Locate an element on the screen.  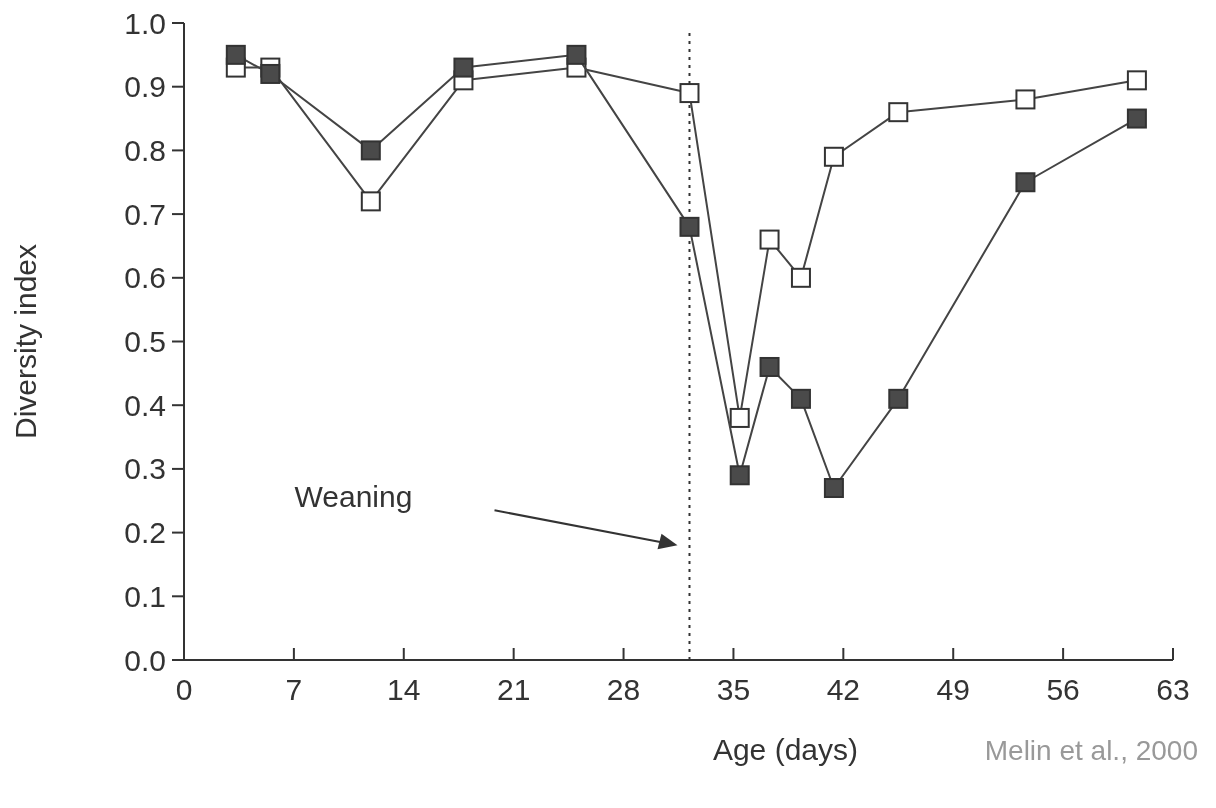
x-axis-title: Age (days) is located at coordinates (785, 749).